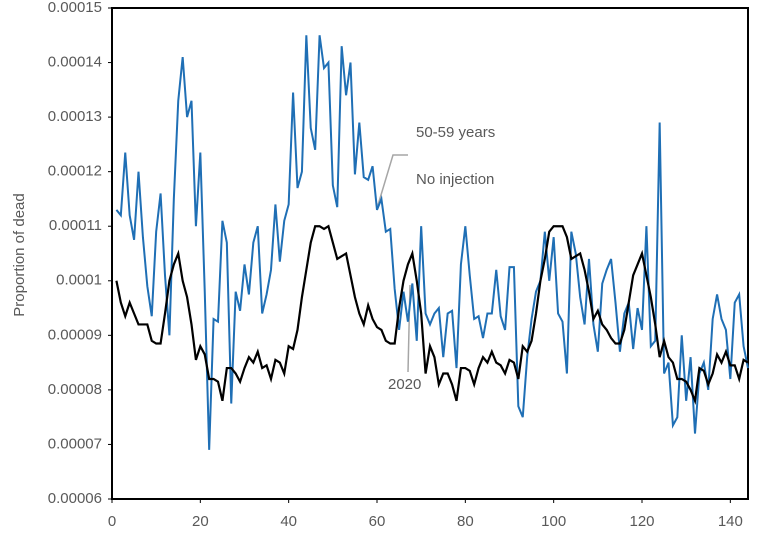 This screenshot has width=779, height=543. What do you see at coordinates (465, 521) in the screenshot?
I see `x-tick-label: 80` at bounding box center [465, 521].